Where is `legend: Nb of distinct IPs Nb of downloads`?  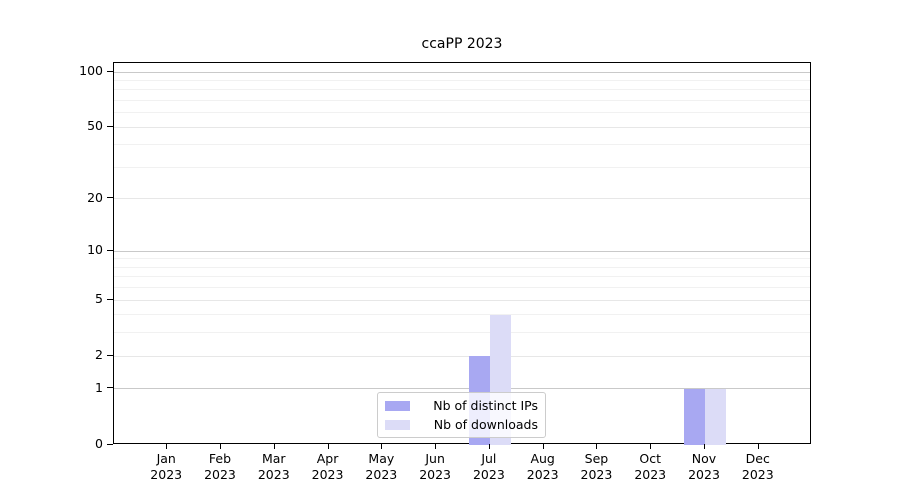 legend: Nb of distinct IPs Nb of downloads is located at coordinates (461, 415).